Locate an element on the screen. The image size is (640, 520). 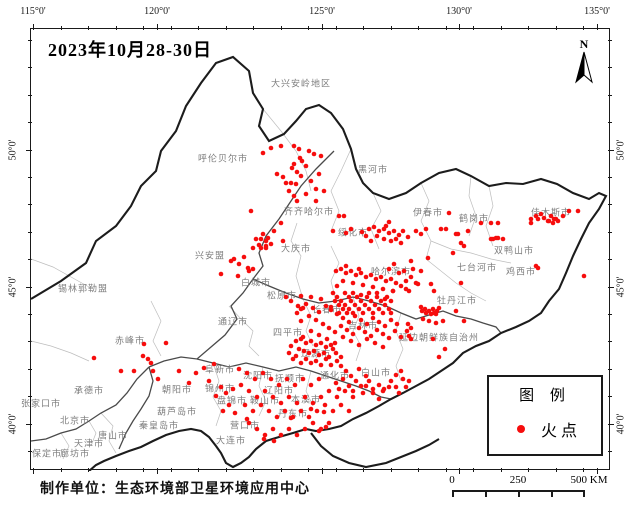
axis-tick-label-left: 45°0' is located at coordinates (13, 287).